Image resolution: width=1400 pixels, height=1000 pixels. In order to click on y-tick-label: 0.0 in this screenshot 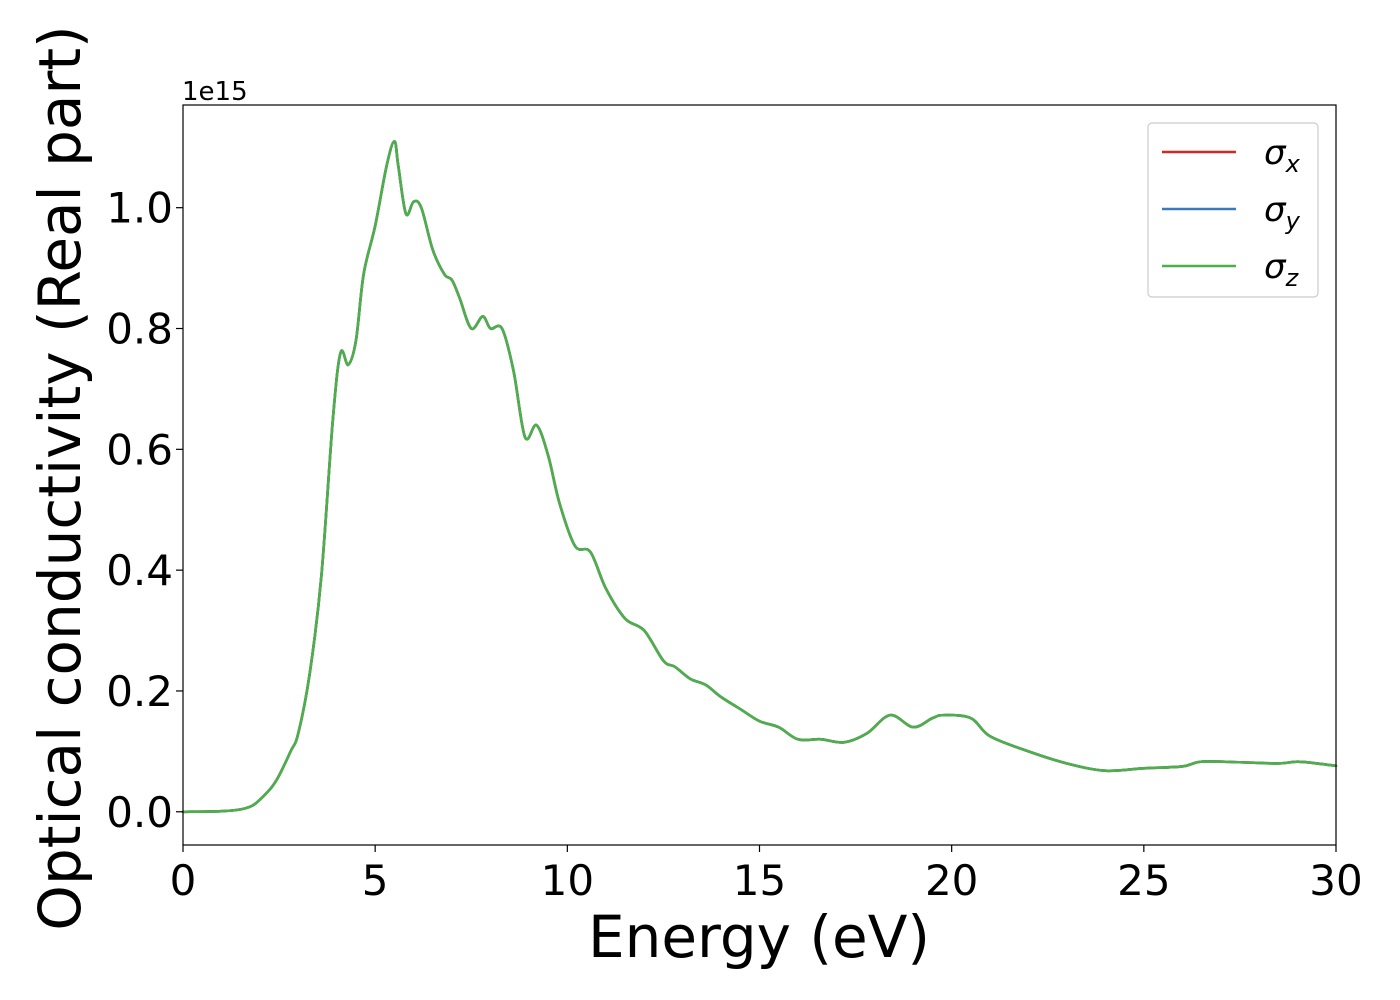, I will do `click(139, 812)`.